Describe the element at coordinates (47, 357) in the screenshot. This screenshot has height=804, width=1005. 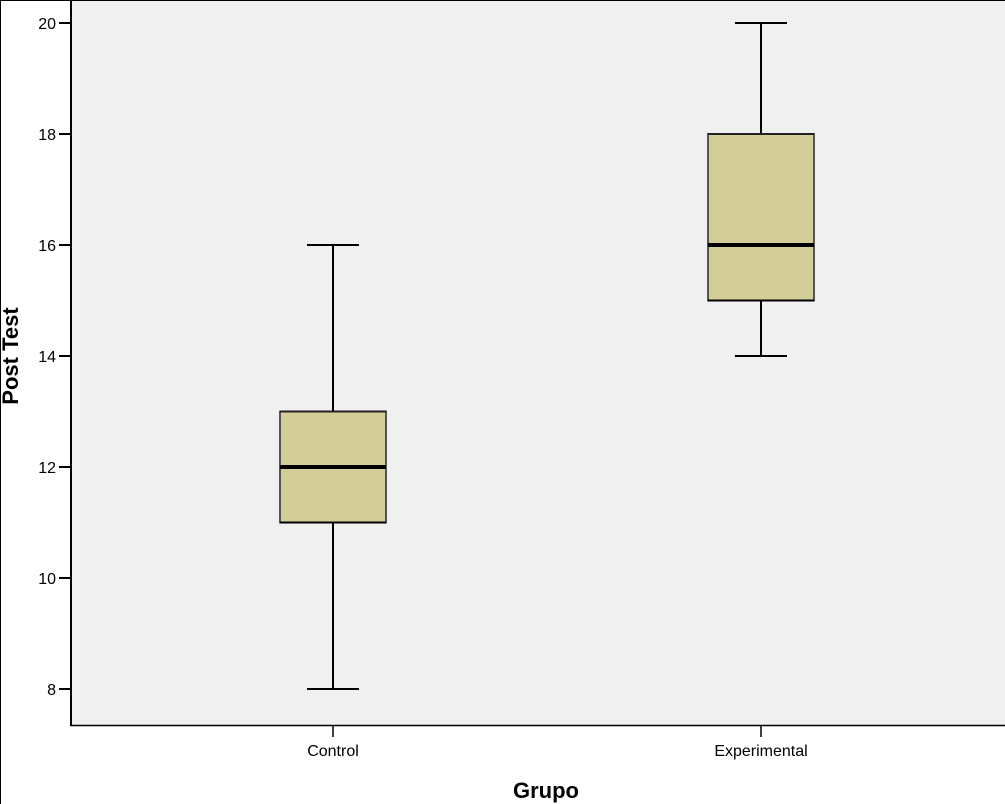
I see `y-tick-label: 14` at that location.